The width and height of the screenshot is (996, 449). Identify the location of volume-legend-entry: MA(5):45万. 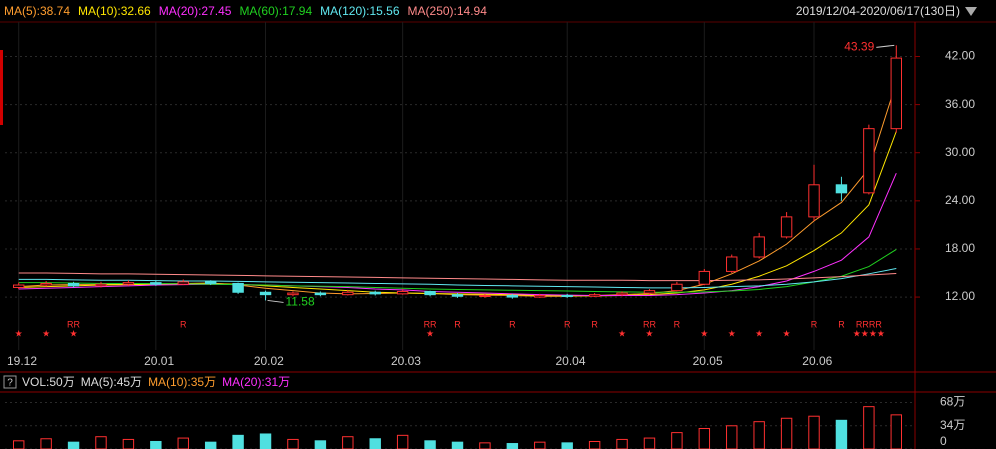
(111, 382).